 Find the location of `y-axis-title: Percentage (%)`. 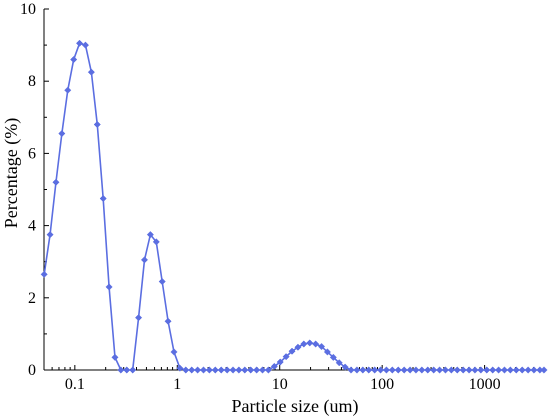

y-axis-title: Percentage (%) is located at coordinates (11, 173).